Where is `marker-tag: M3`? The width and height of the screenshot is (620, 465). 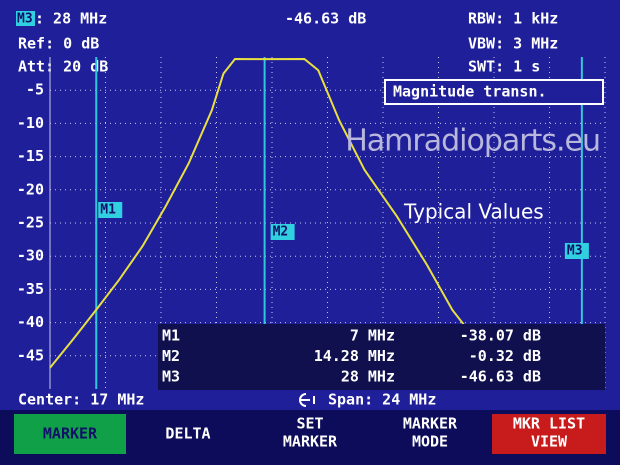
marker-tag: M3 is located at coordinates (25, 19).